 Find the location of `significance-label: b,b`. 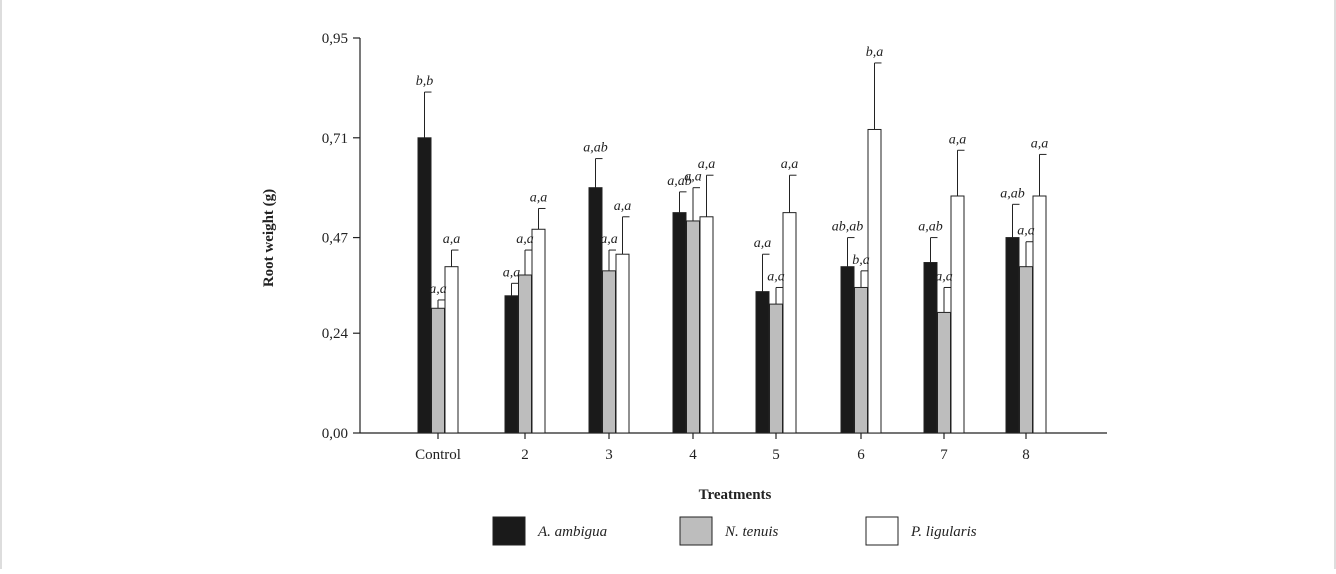

significance-label: b,b is located at coordinates (425, 81).